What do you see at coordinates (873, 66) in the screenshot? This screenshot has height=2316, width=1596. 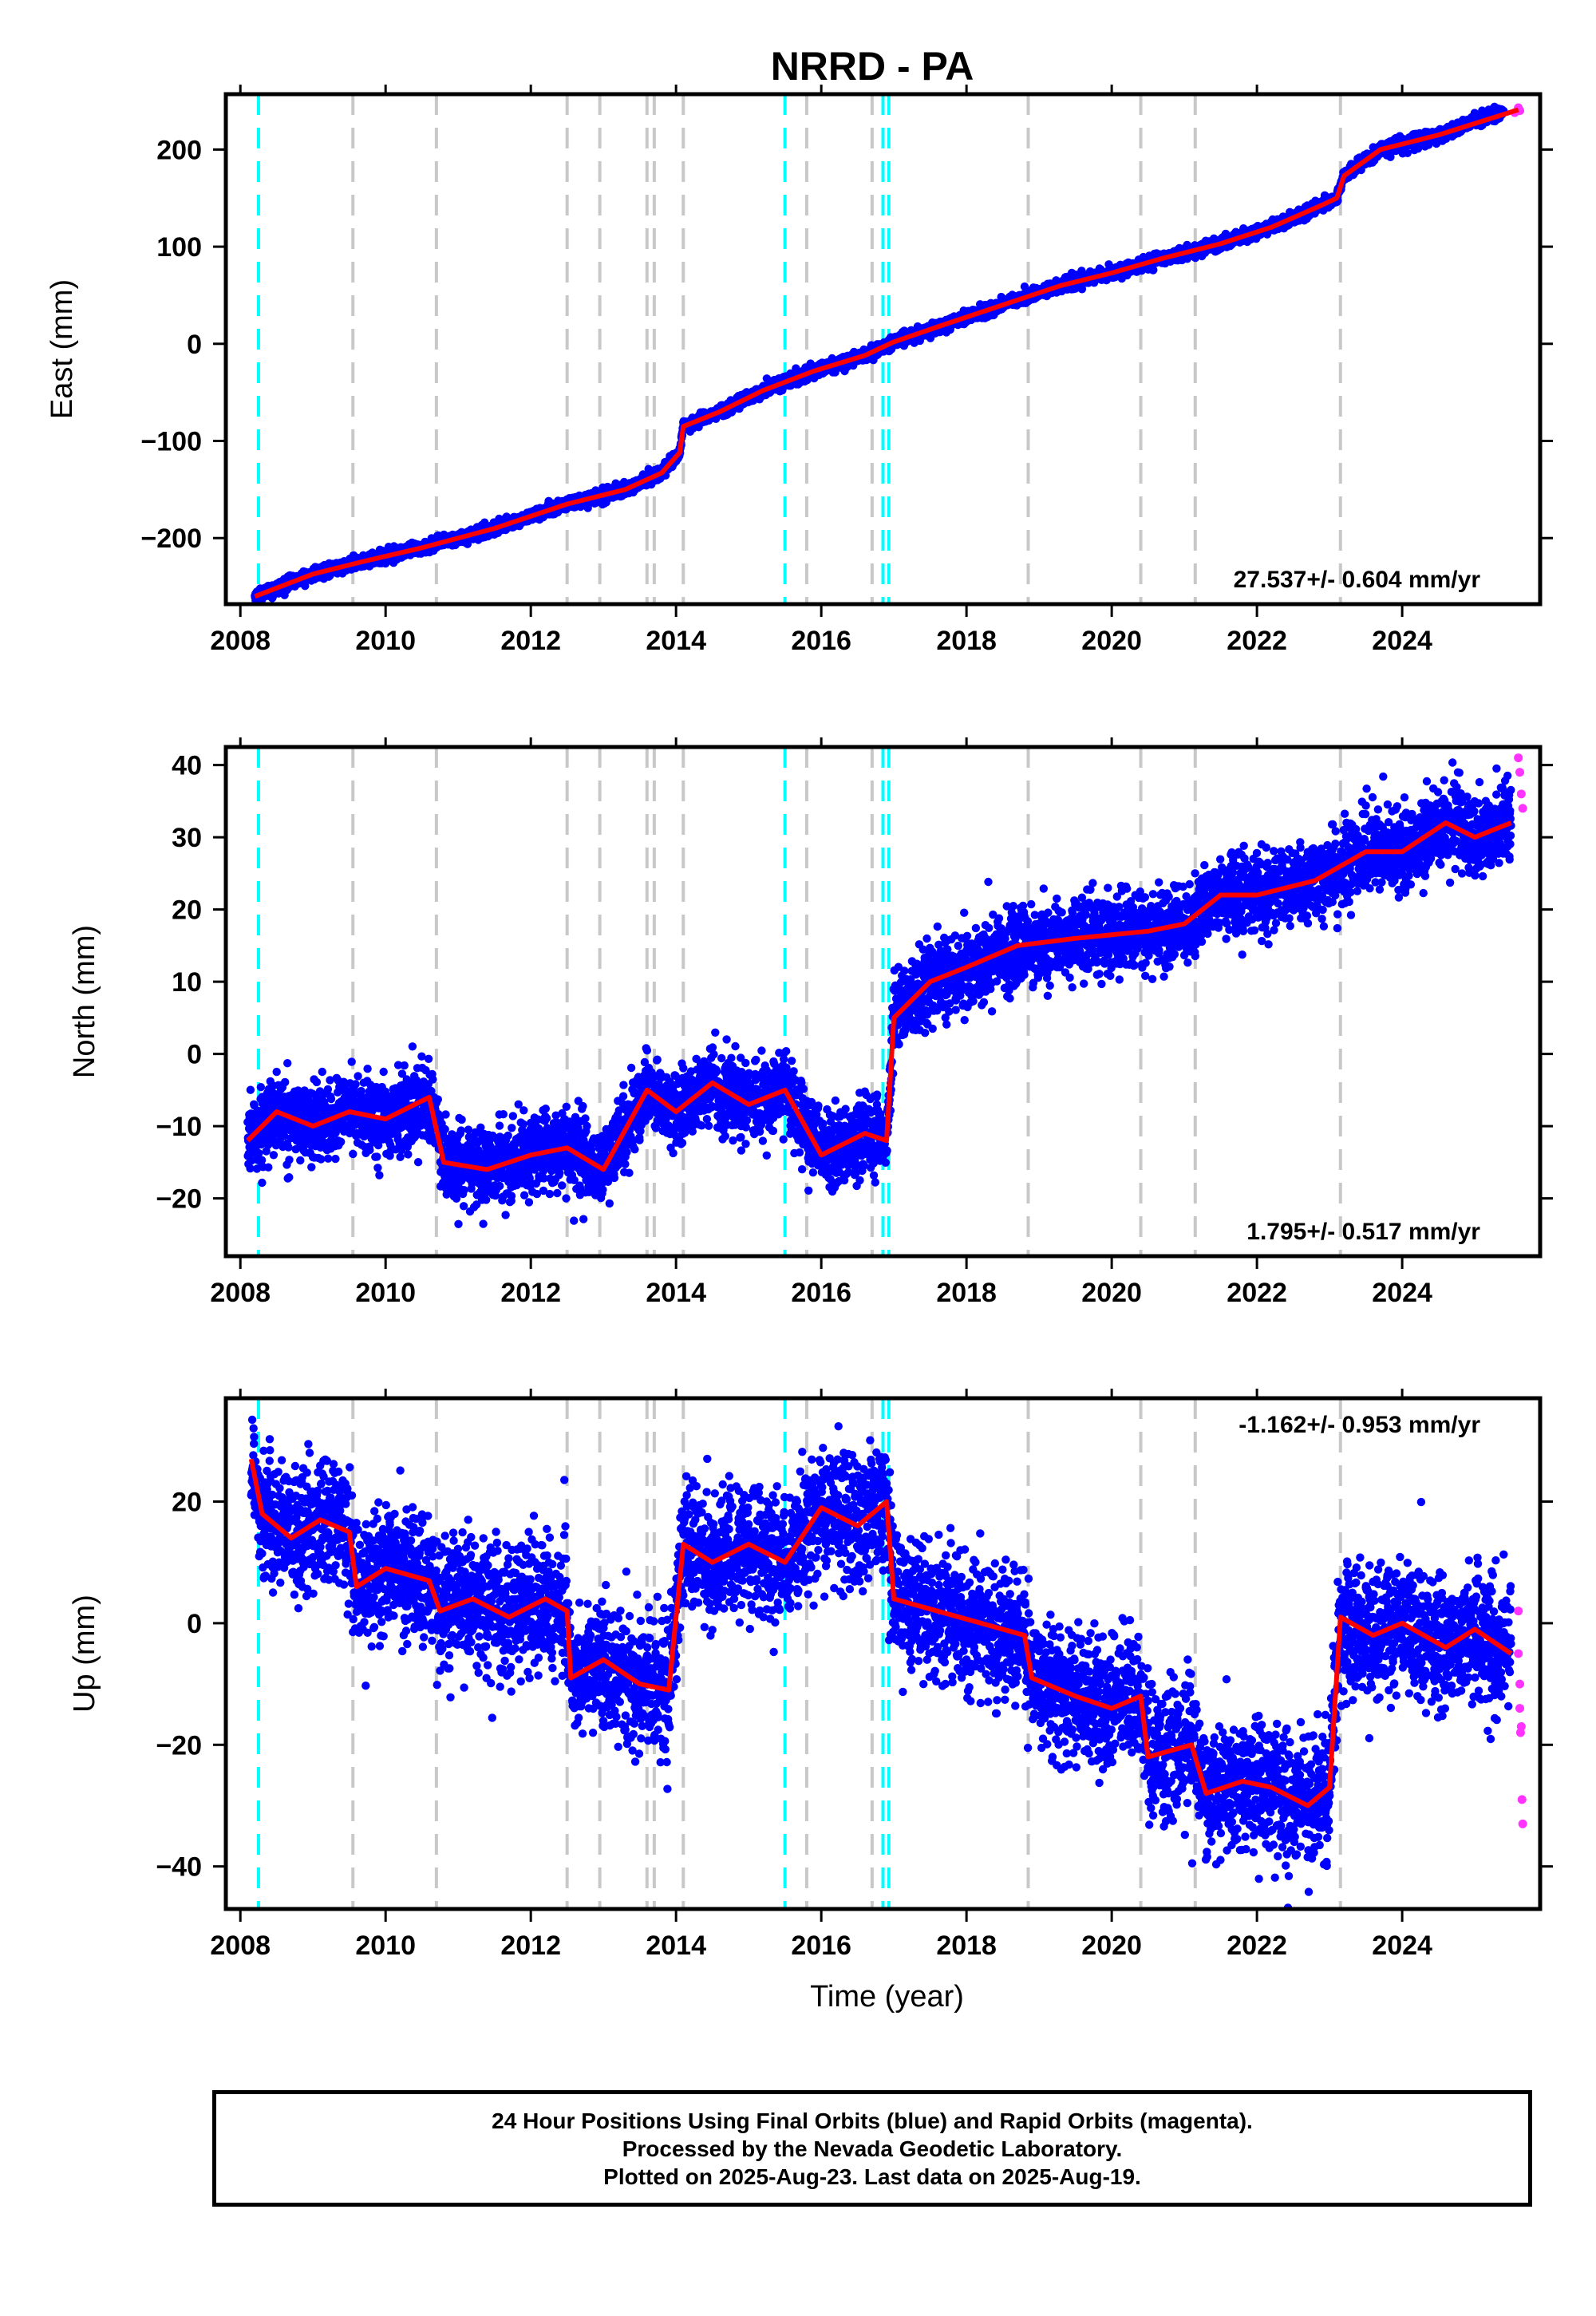 I see `chart-title: NRRD - PA` at bounding box center [873, 66].